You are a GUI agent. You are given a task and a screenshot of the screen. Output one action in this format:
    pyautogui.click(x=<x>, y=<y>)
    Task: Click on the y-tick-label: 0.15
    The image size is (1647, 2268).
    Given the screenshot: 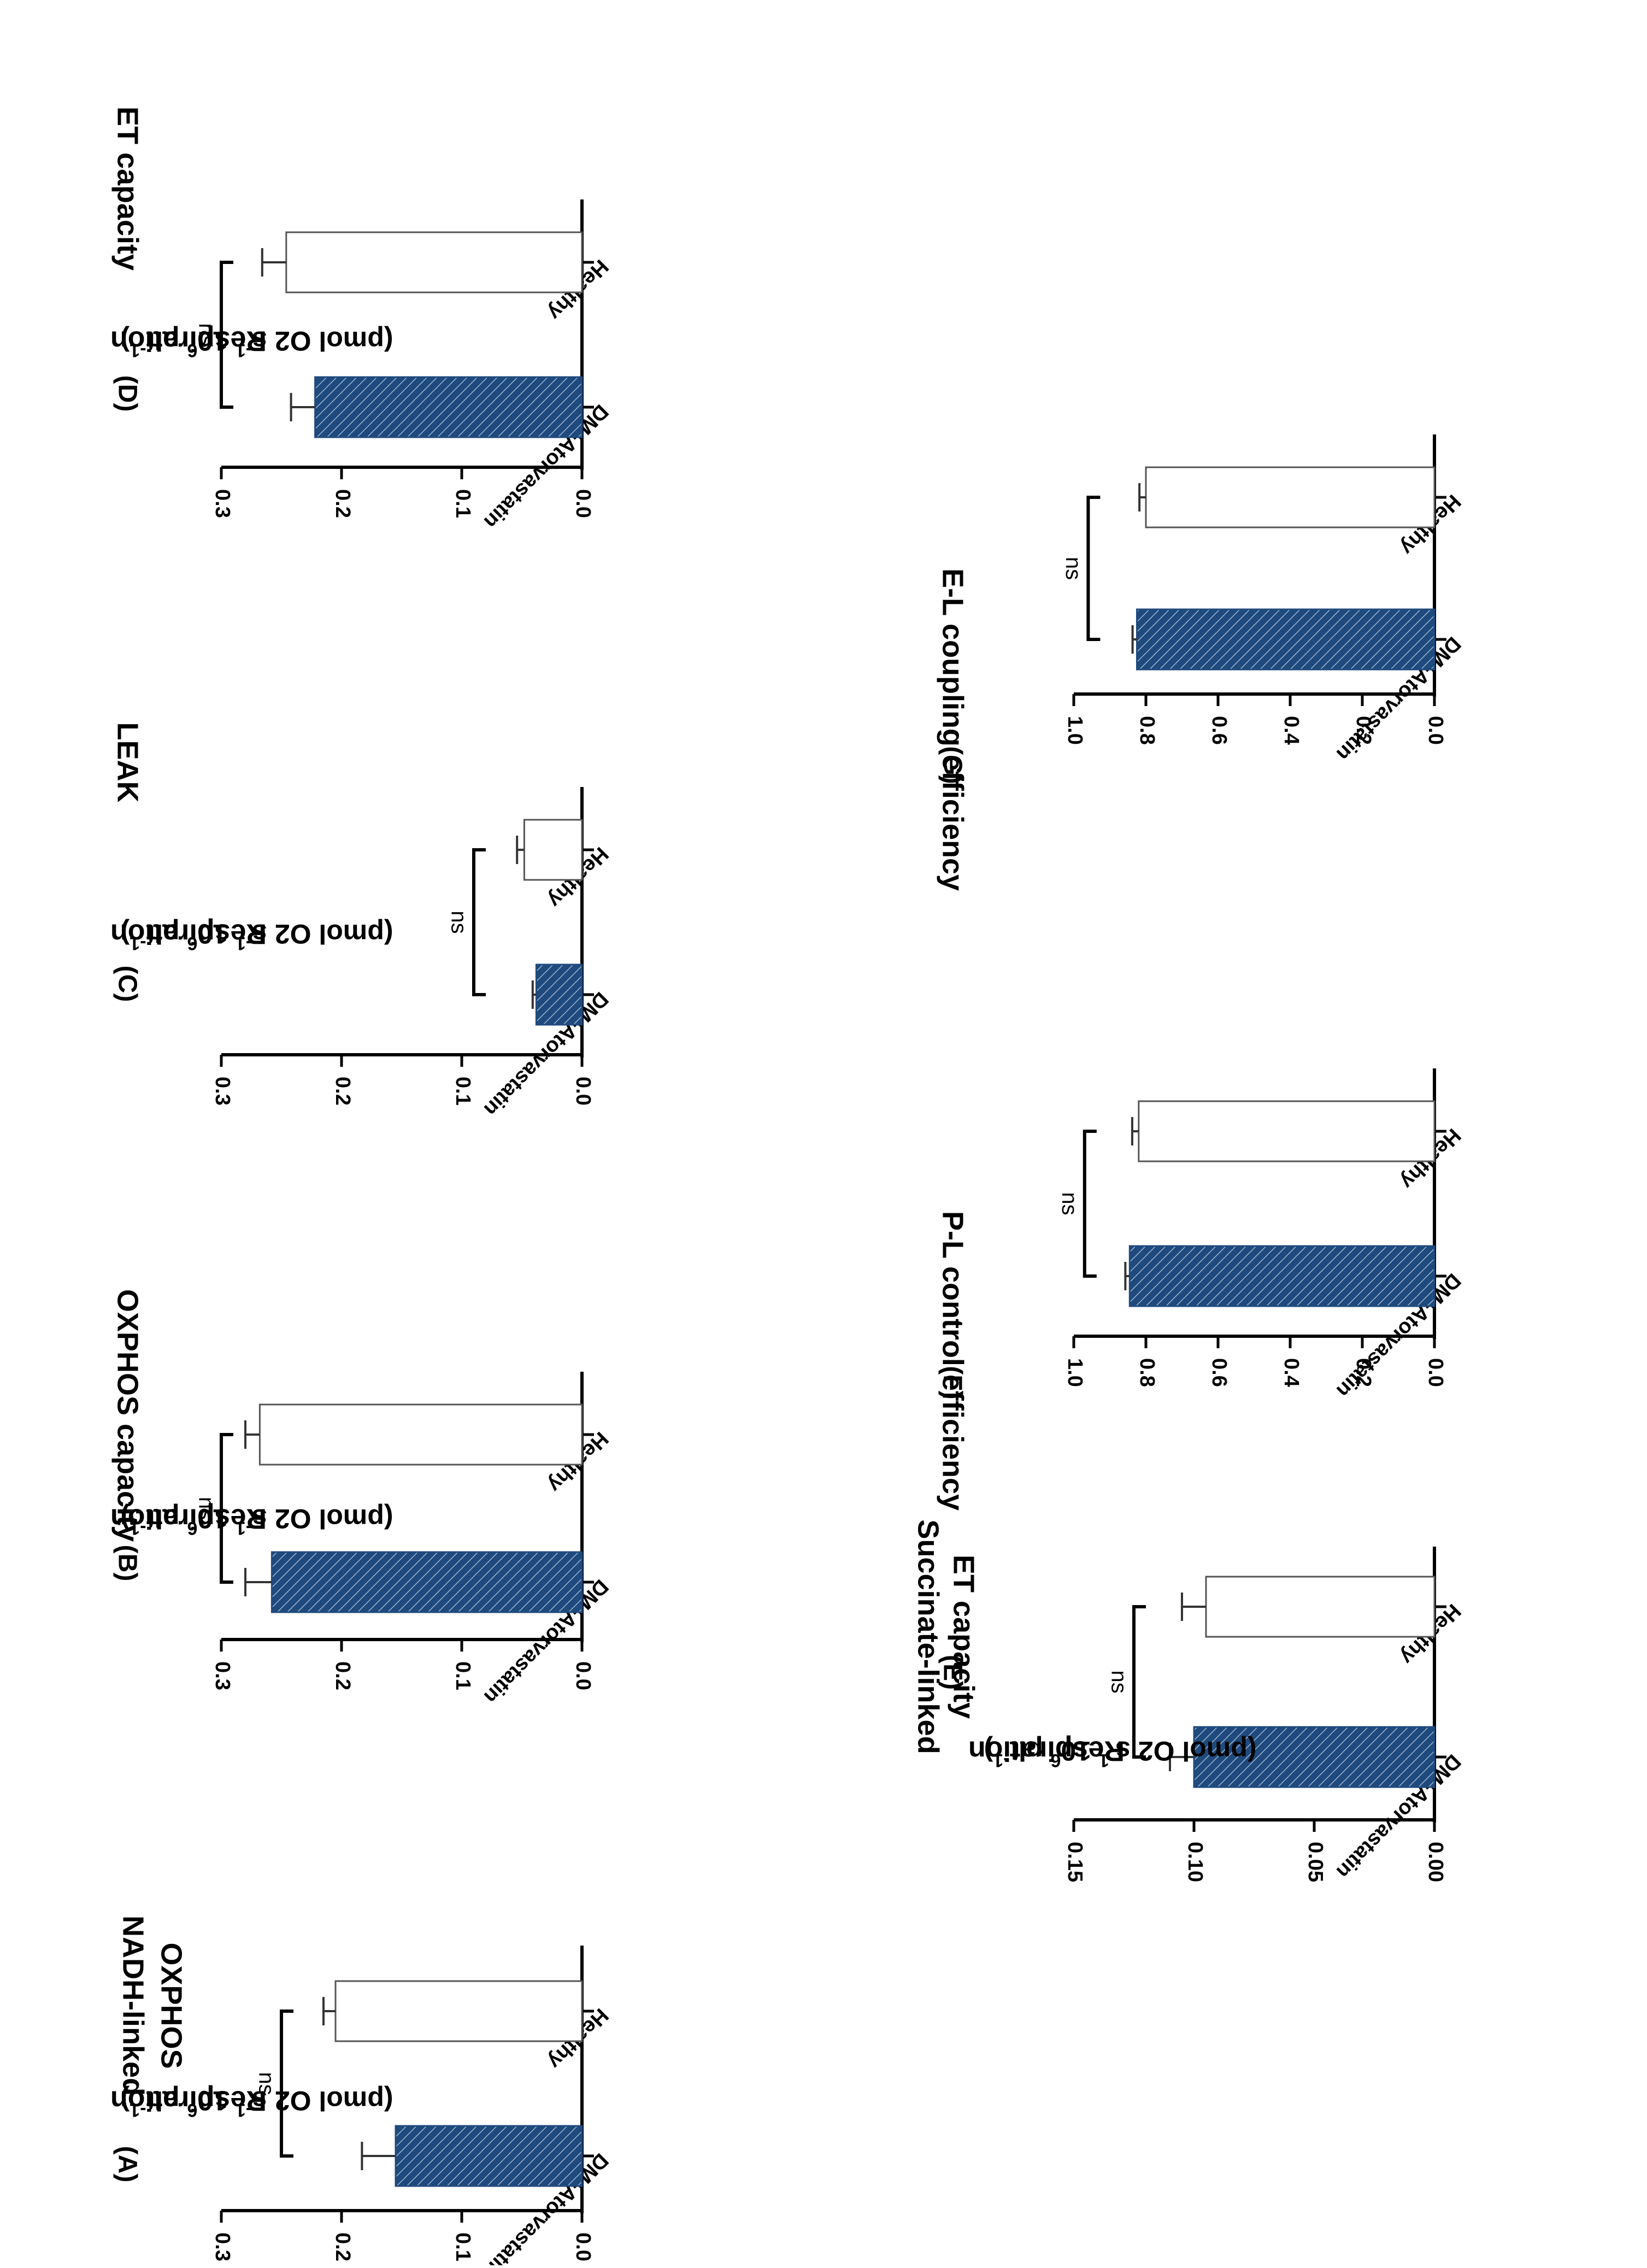 What is the action you would take?
    pyautogui.click(x=1074, y=1862)
    